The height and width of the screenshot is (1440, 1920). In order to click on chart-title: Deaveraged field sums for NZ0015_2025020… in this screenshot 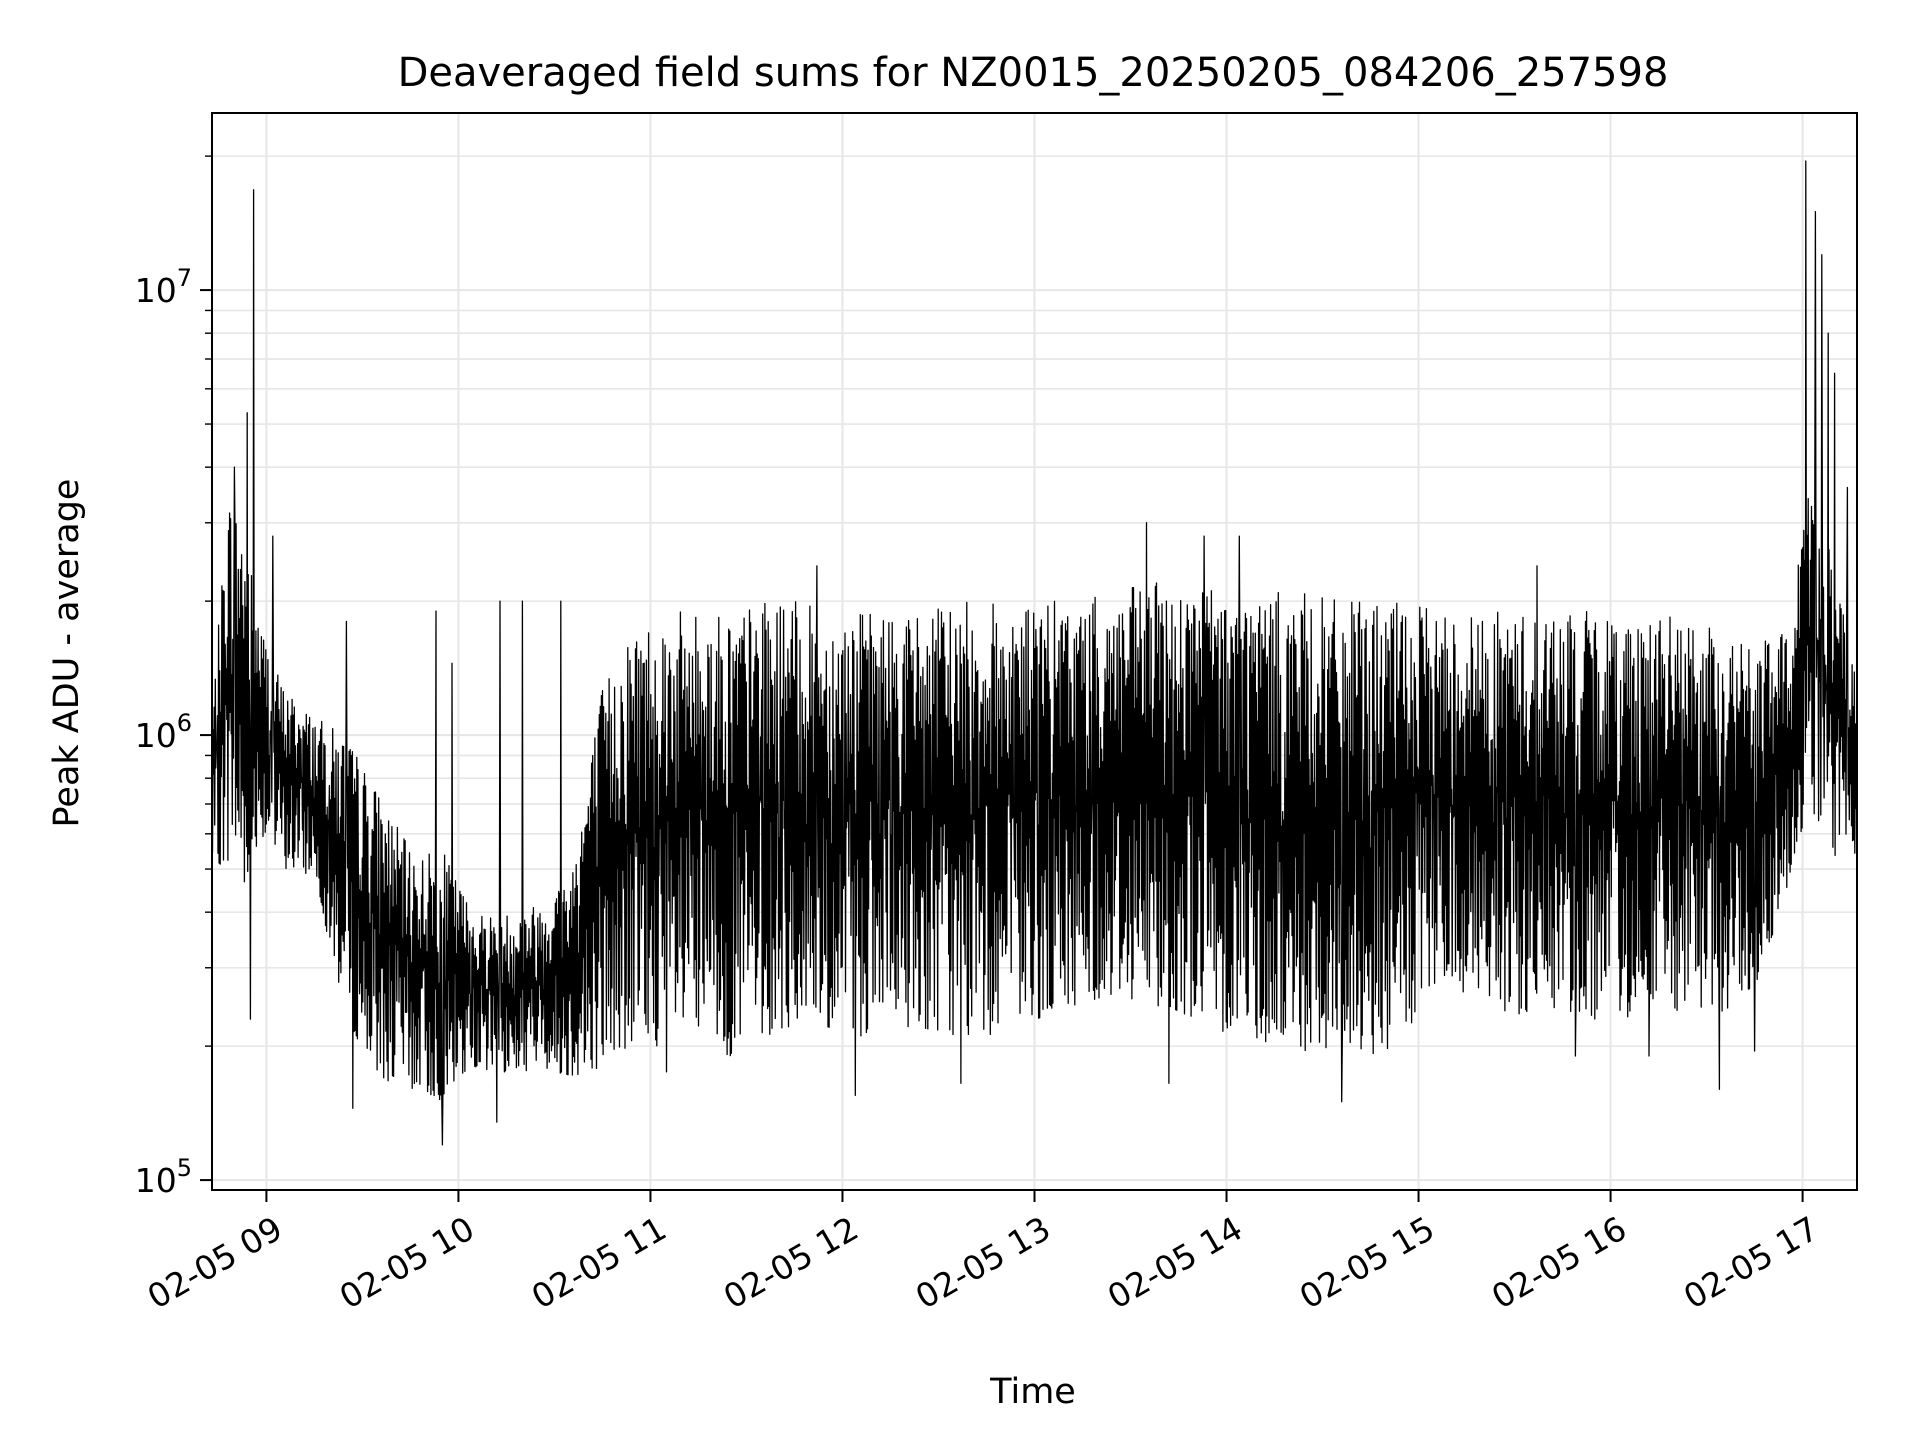, I will do `click(1033, 73)`.